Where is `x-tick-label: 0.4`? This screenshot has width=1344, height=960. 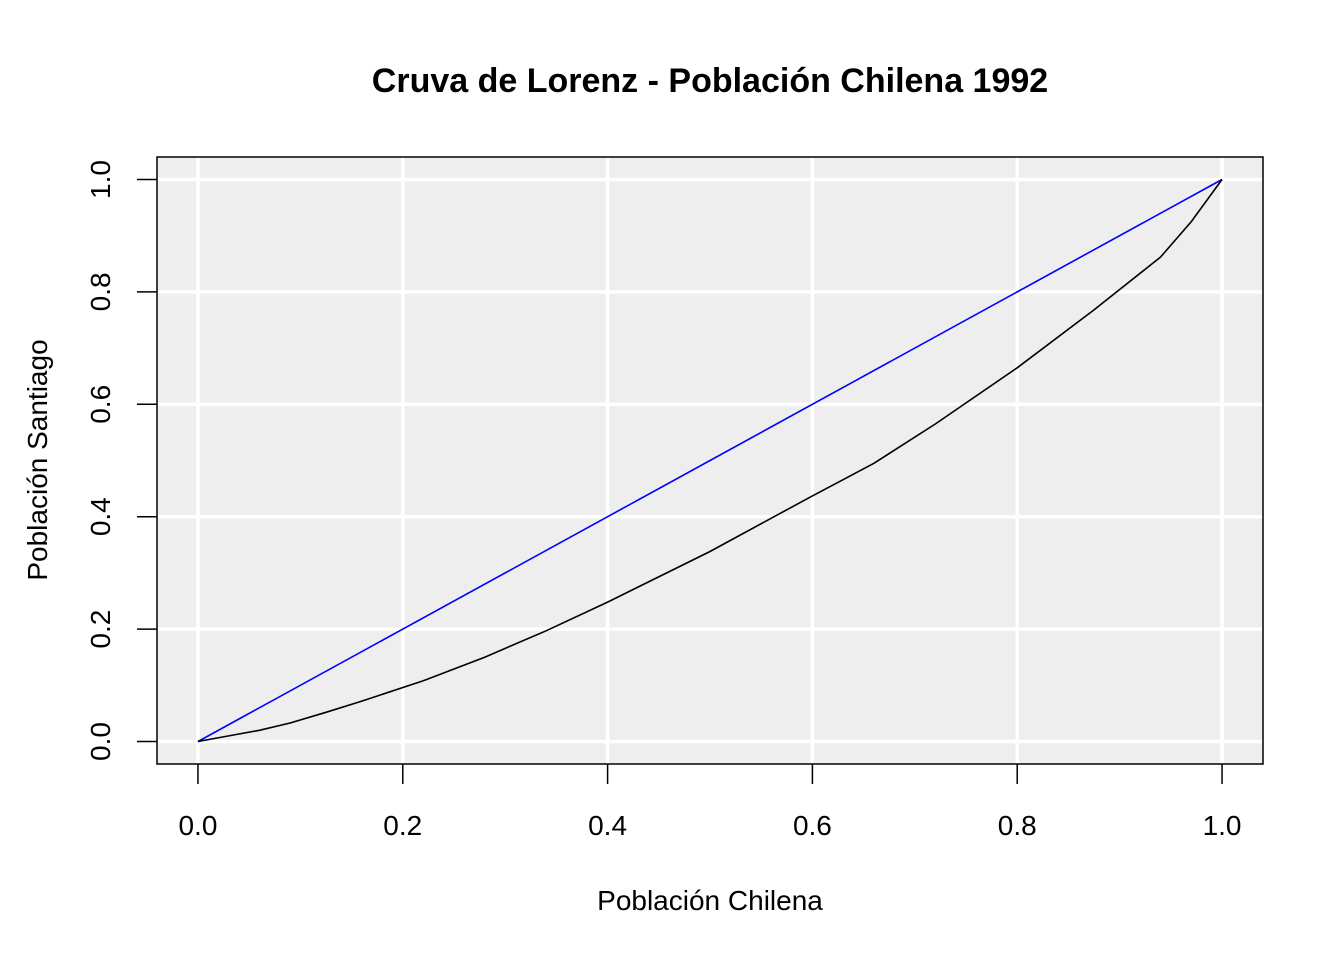 x-tick-label: 0.4 is located at coordinates (607, 825).